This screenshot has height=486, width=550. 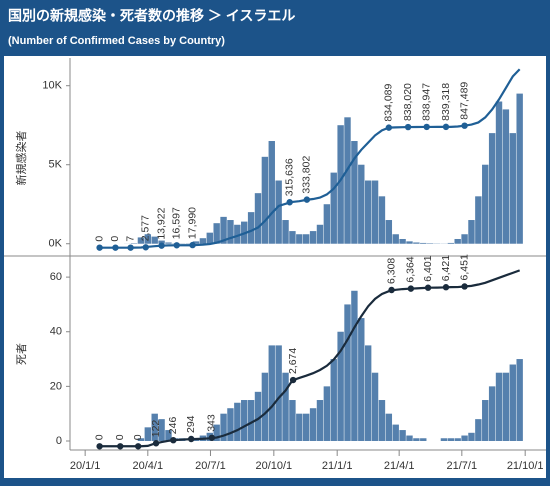 I want to click on data-label: 7, so click(x=130, y=239).